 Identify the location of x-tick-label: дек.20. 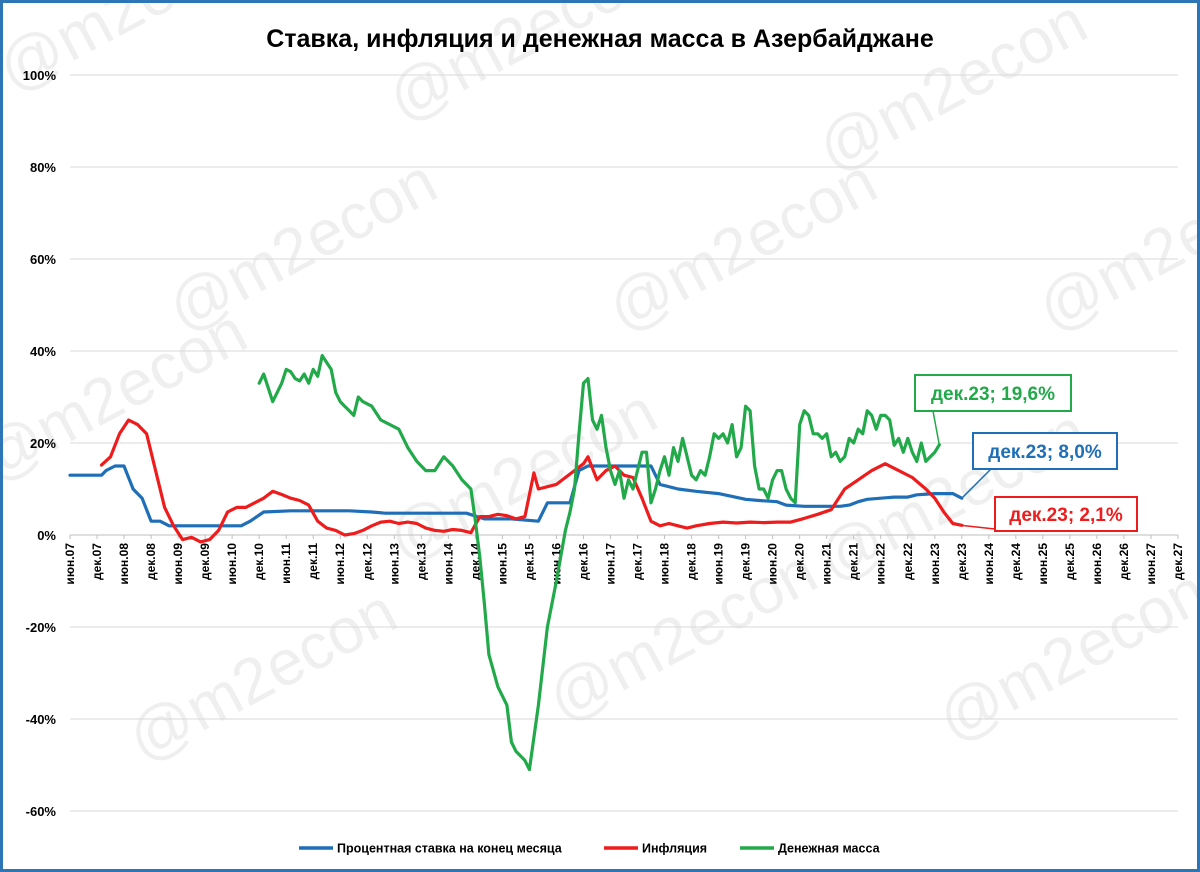
(800, 561).